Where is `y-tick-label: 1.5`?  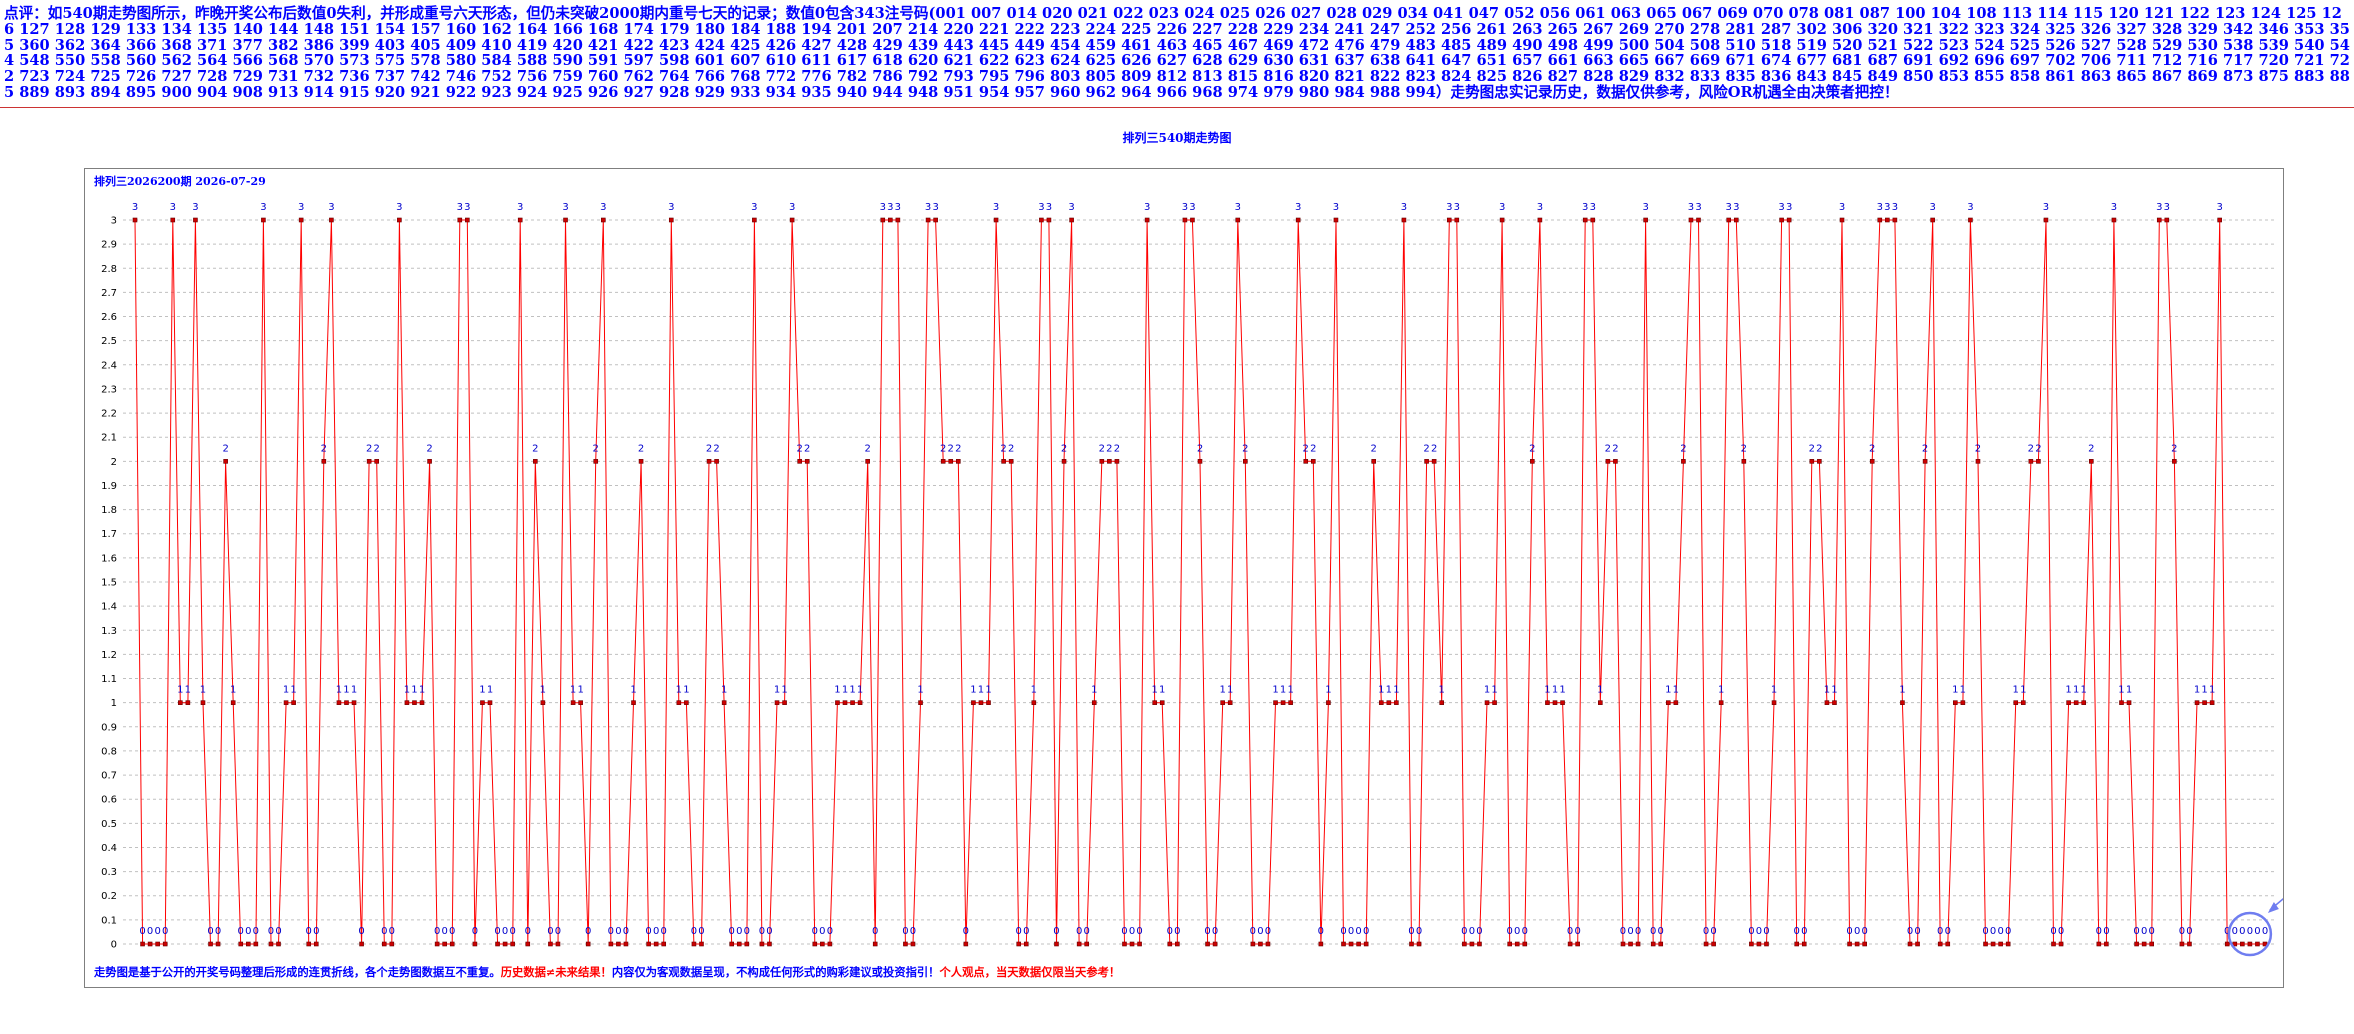 y-tick-label: 1.5 is located at coordinates (109, 583).